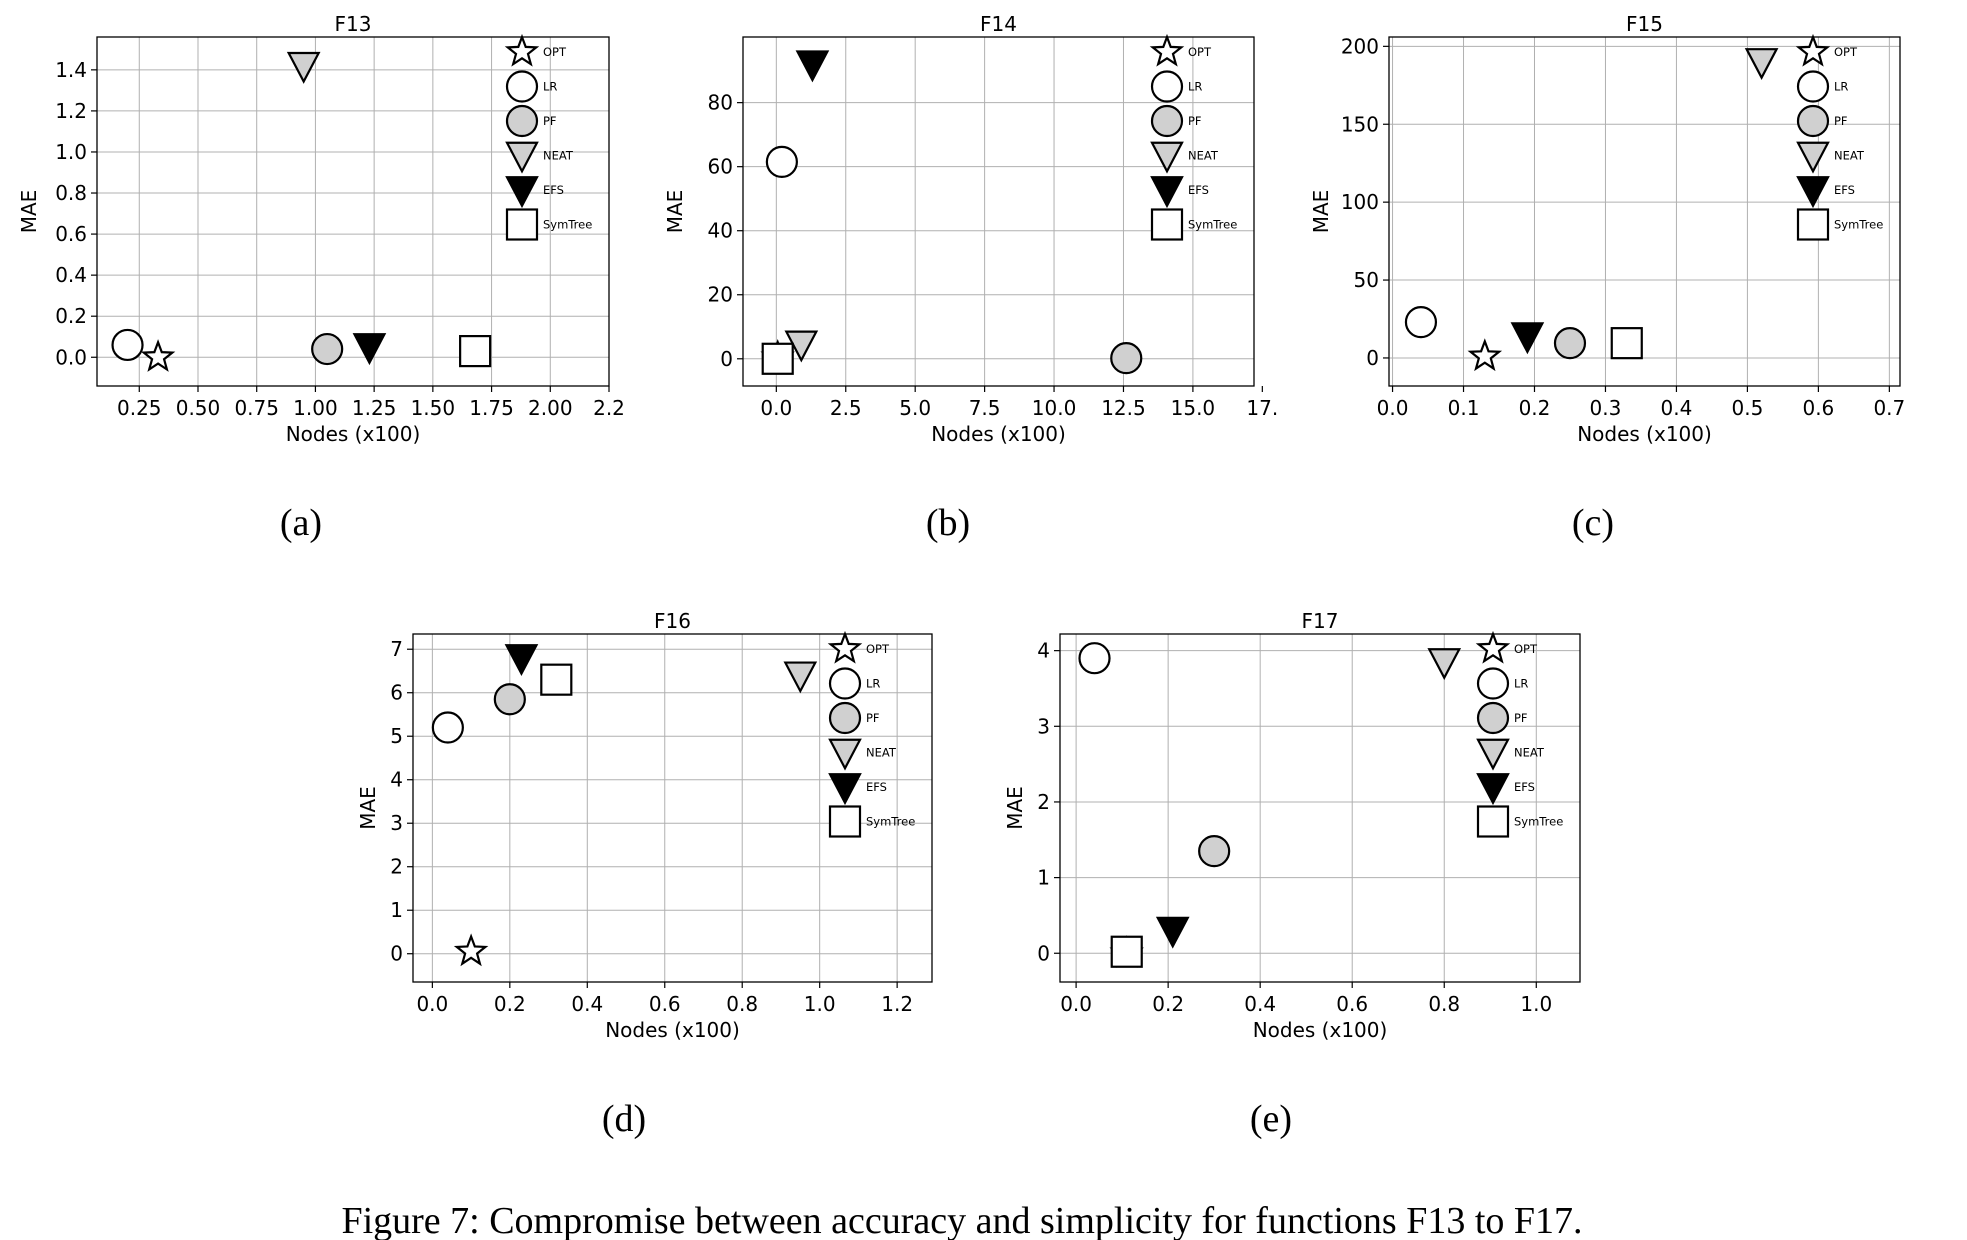  Describe the element at coordinates (447, 727) in the screenshot. I see `point-lr` at that location.